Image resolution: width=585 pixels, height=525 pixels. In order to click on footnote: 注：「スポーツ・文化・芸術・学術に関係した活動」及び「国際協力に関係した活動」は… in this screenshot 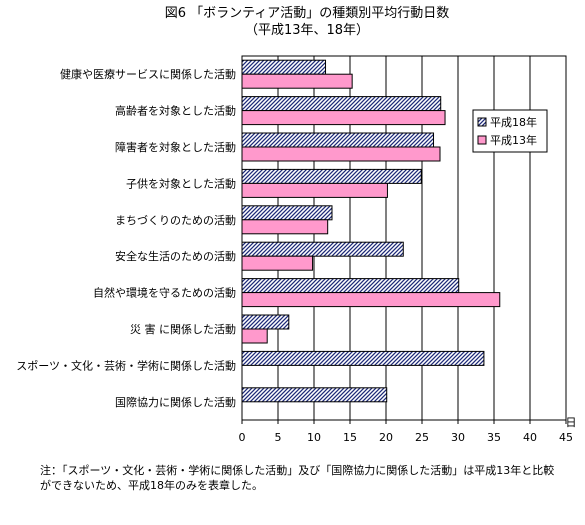, I will do `click(297, 478)`.